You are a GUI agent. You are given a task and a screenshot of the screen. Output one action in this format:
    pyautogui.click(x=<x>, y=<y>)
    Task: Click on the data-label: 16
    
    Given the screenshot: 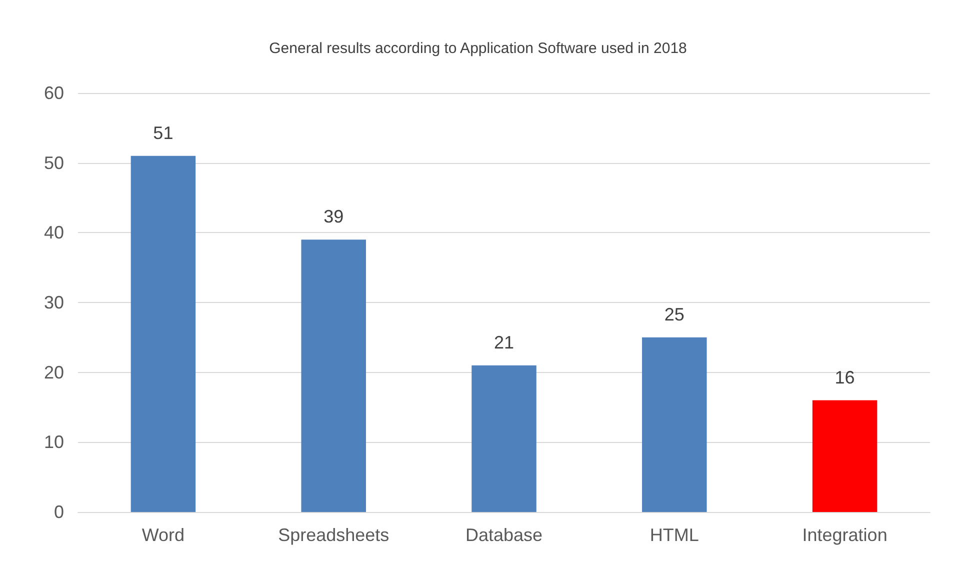 What is the action you would take?
    pyautogui.click(x=844, y=377)
    